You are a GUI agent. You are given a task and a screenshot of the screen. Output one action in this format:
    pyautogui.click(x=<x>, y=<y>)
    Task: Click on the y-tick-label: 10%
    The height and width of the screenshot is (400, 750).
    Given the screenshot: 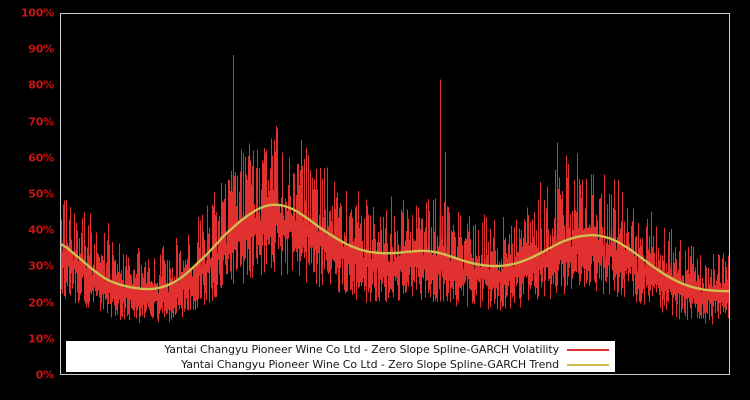 What is the action you would take?
    pyautogui.click(x=41, y=339)
    